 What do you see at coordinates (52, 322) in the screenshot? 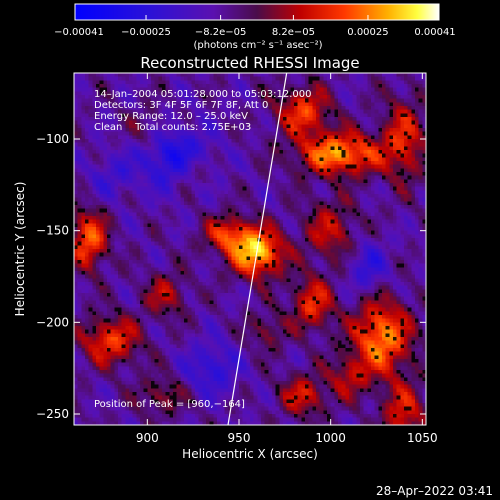
I see `y-tick-label: −200` at bounding box center [52, 322].